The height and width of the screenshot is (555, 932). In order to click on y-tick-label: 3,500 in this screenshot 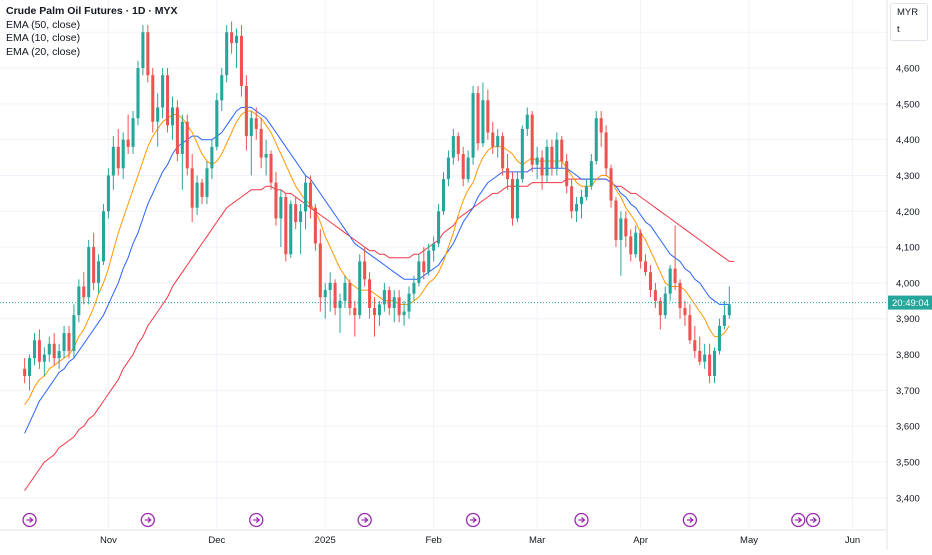, I will do `click(908, 462)`.